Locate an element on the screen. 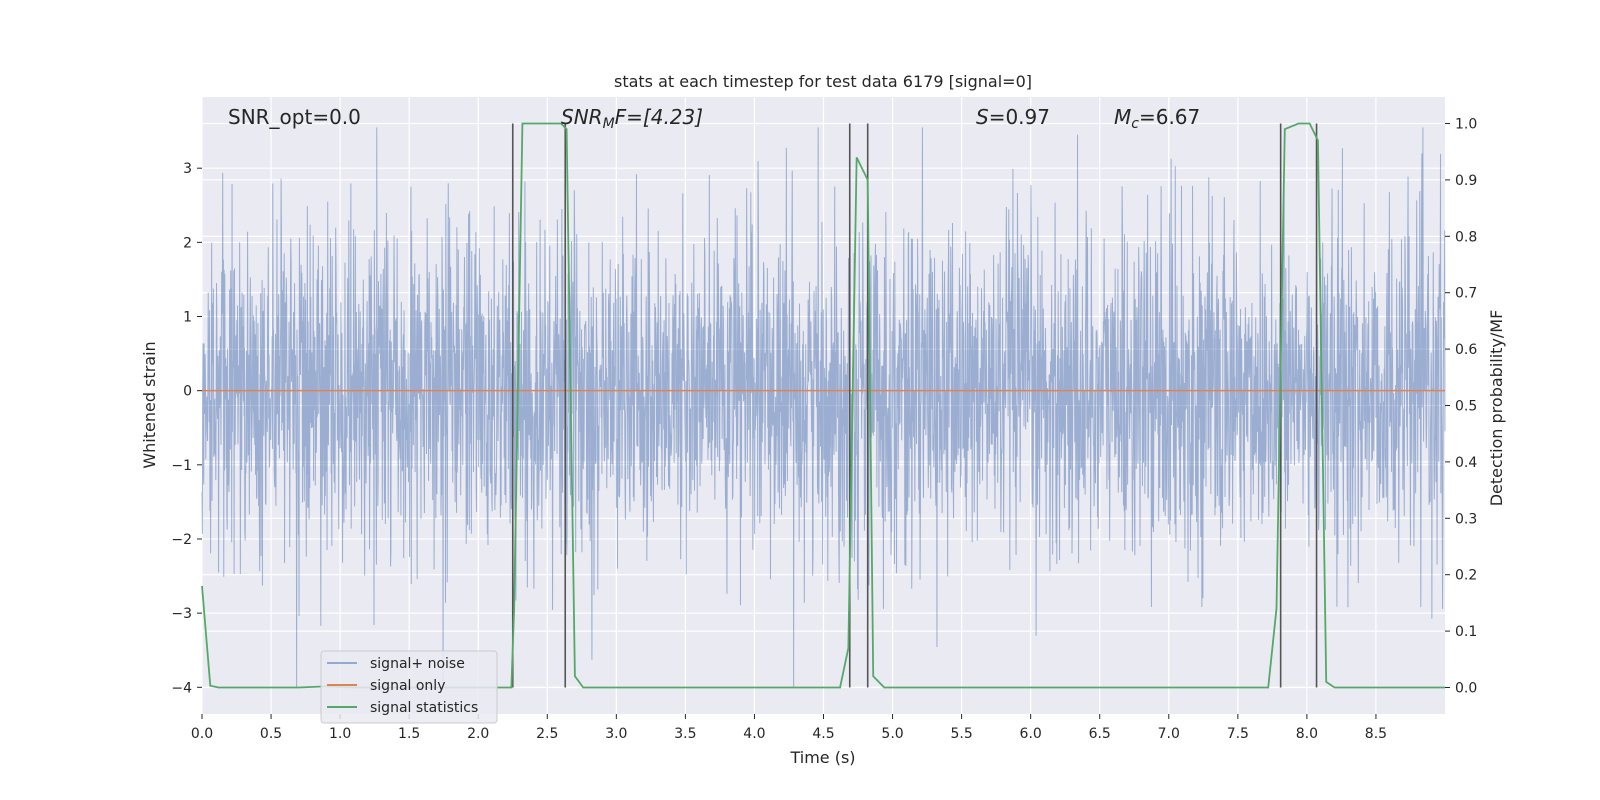 This screenshot has width=1600, height=800. legend-label-signal-only: signal only is located at coordinates (407, 686).